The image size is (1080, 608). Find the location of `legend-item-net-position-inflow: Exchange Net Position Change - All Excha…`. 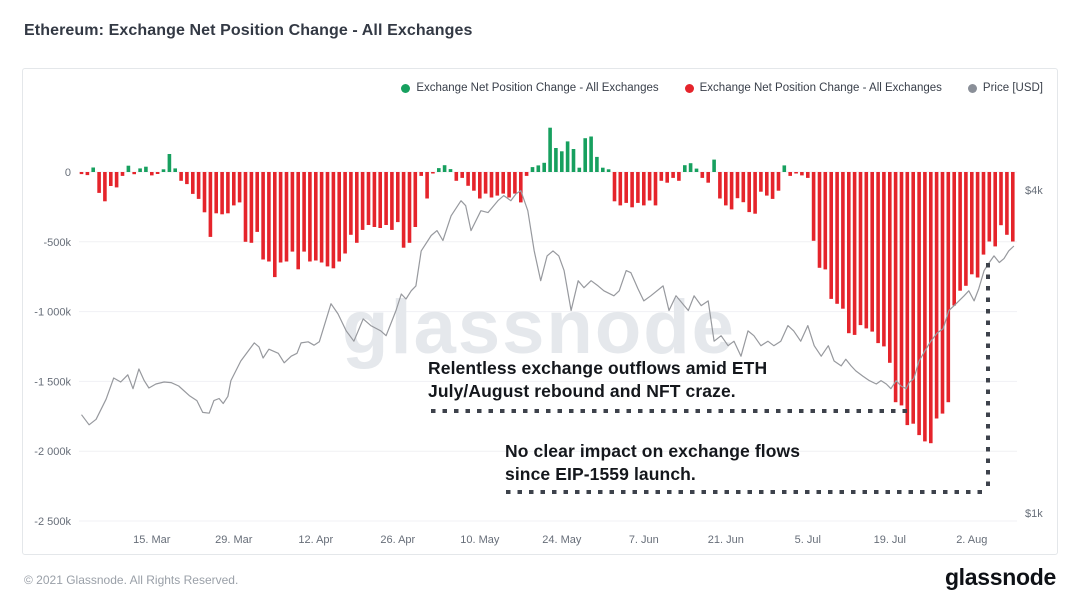

legend-item-net-position-inflow: Exchange Net Position Change - All Excha… is located at coordinates (530, 88).